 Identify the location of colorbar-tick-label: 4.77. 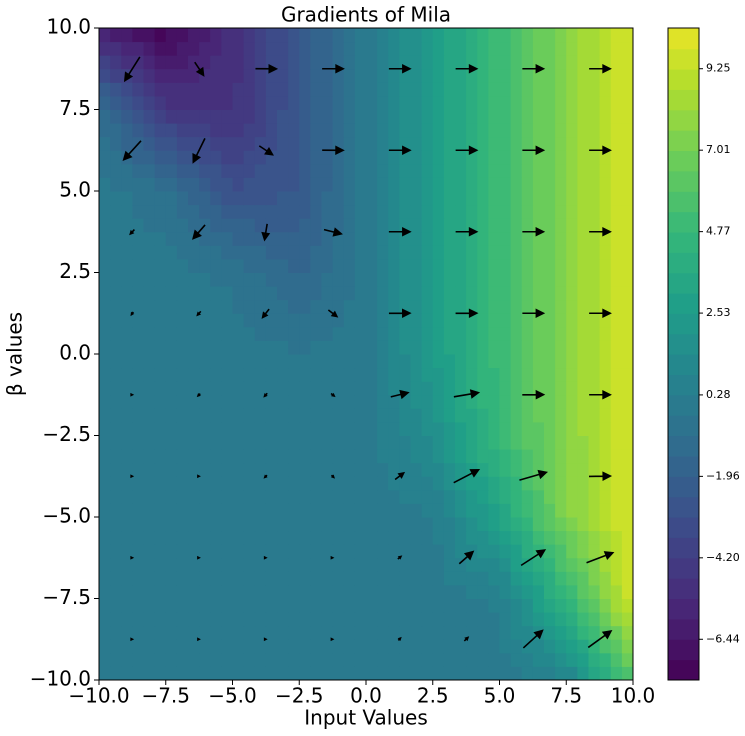
(718, 231).